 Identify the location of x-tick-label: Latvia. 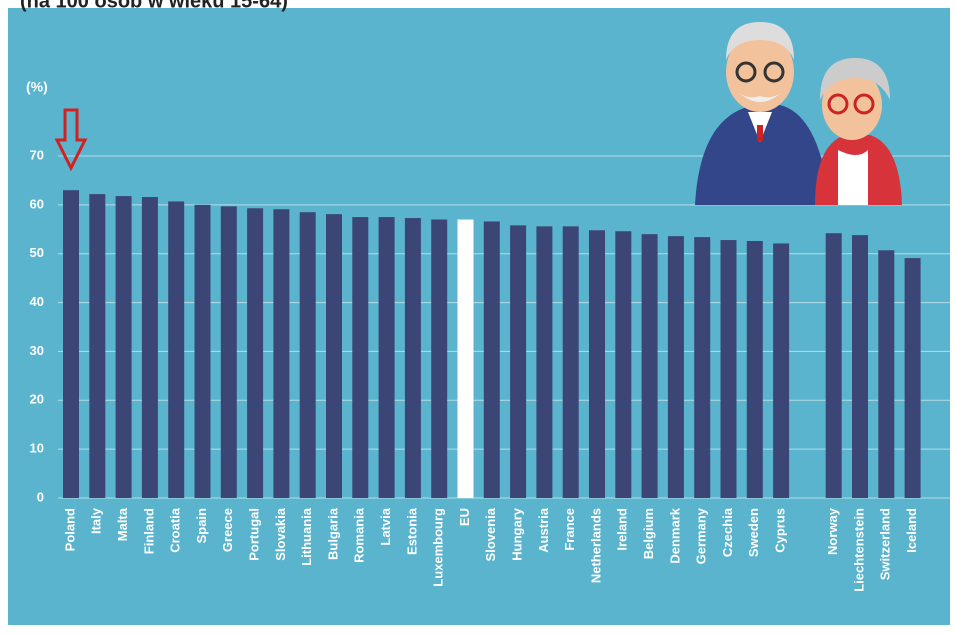
(385, 526).